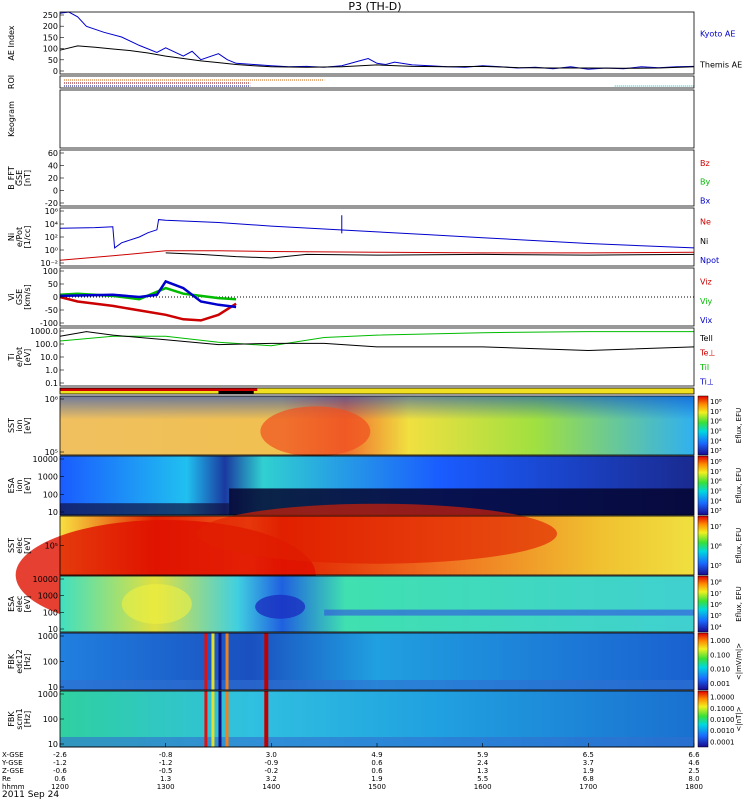 The width and height of the screenshot is (750, 800). What do you see at coordinates (11, 661) in the screenshot?
I see `y-axis-label: FBK` at bounding box center [11, 661].